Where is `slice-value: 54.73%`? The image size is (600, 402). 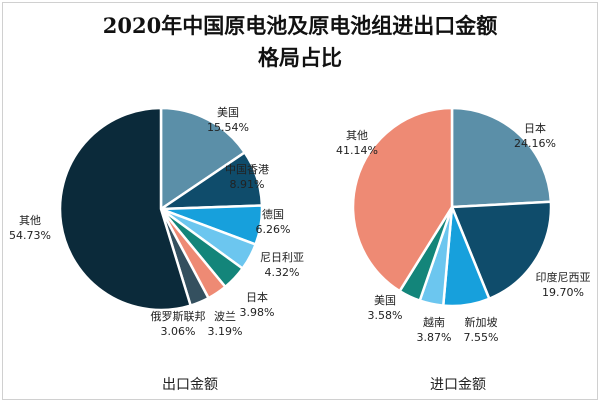
slice-value: 54.73% is located at coordinates (30, 235).